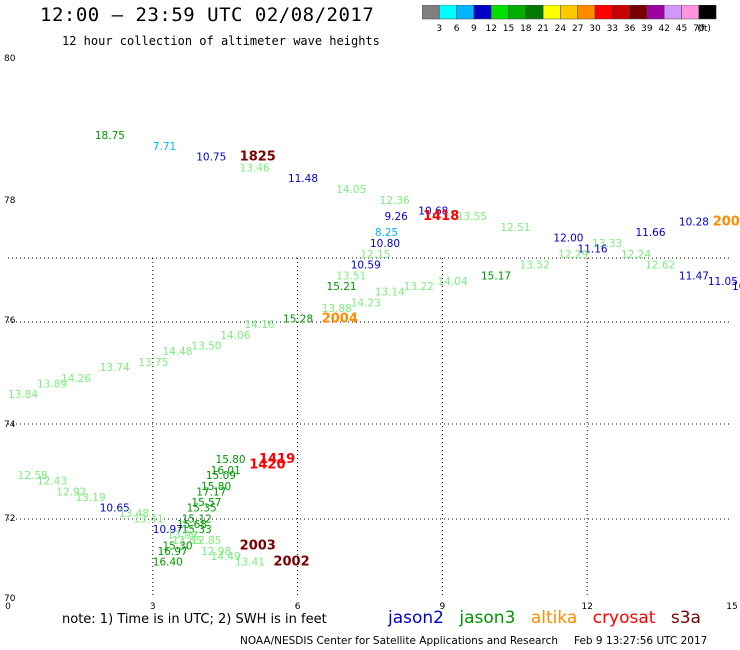 The image size is (740, 650). Describe the element at coordinates (71, 492) in the screenshot. I see `wave-height-label: 12.92` at that location.